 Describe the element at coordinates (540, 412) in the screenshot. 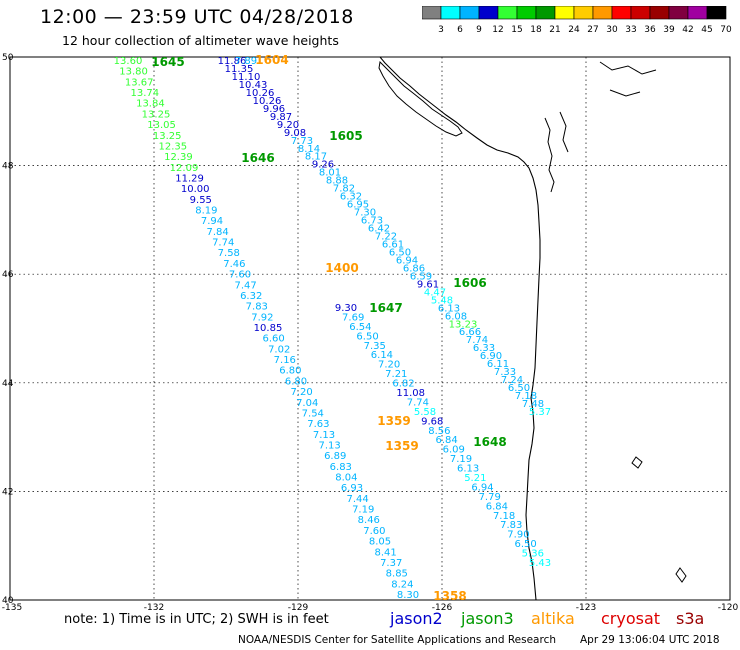

I see `track2-swh-label: 5.37` at that location.